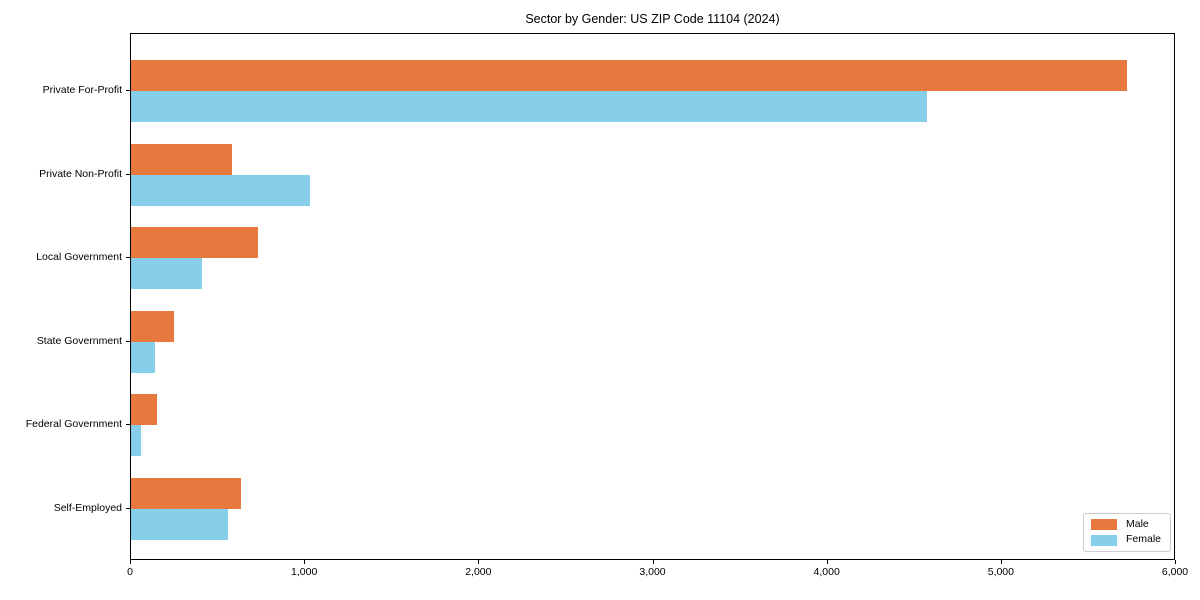  I want to click on x-tick-label: 6,000, so click(1175, 572).